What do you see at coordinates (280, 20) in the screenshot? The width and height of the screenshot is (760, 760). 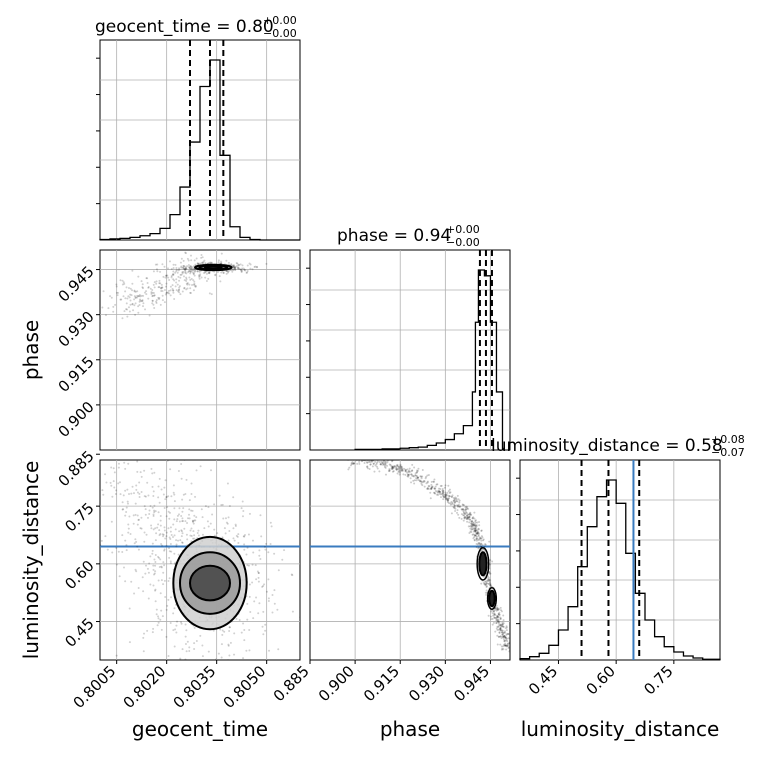 I see `title-geocent-time-plus: +0.00` at bounding box center [280, 20].